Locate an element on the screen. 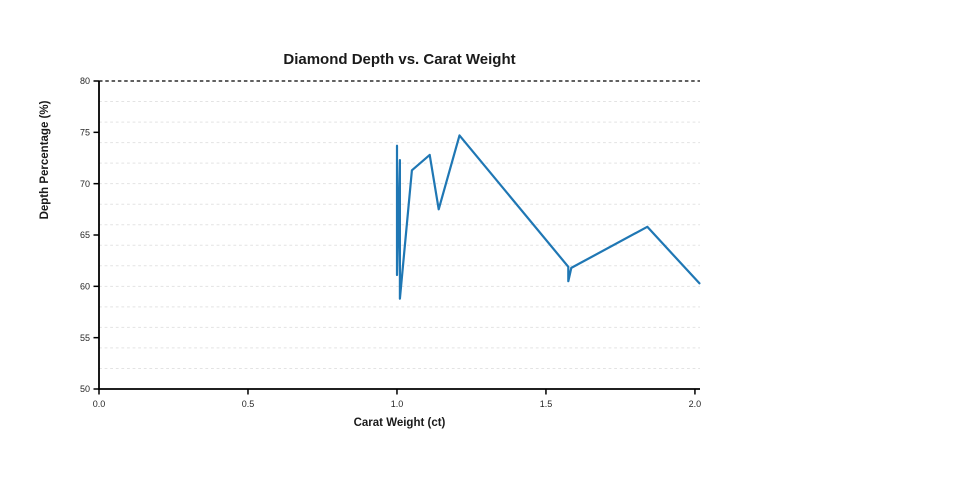  x-tick-label: 1.0 is located at coordinates (397, 404).